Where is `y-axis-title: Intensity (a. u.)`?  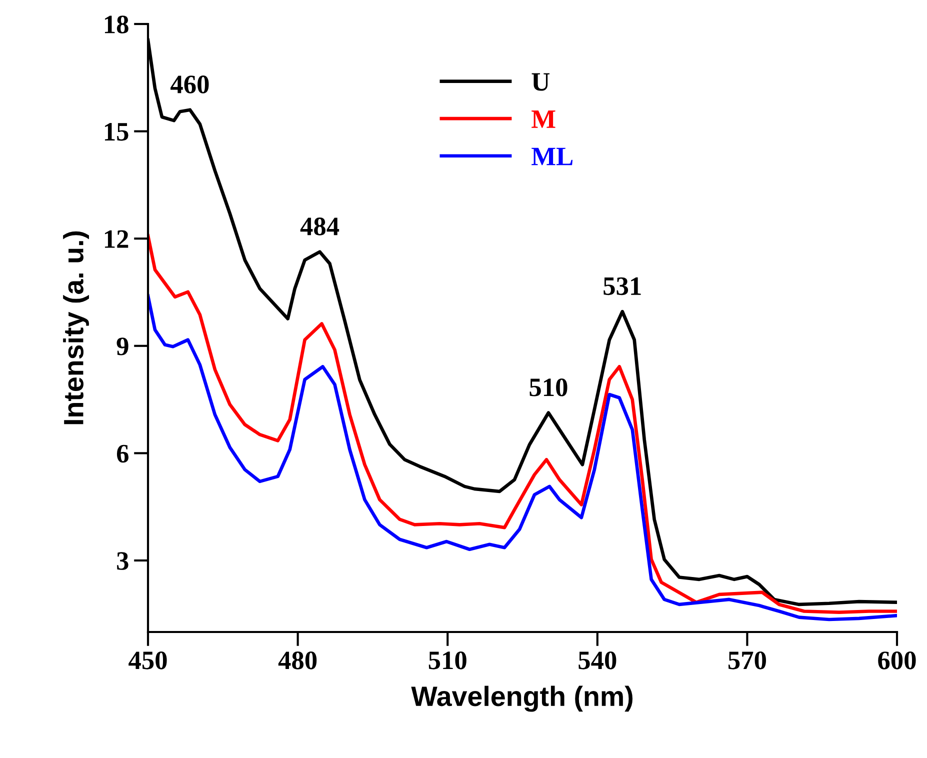 y-axis-title: Intensity (a. u.) is located at coordinates (76, 327).